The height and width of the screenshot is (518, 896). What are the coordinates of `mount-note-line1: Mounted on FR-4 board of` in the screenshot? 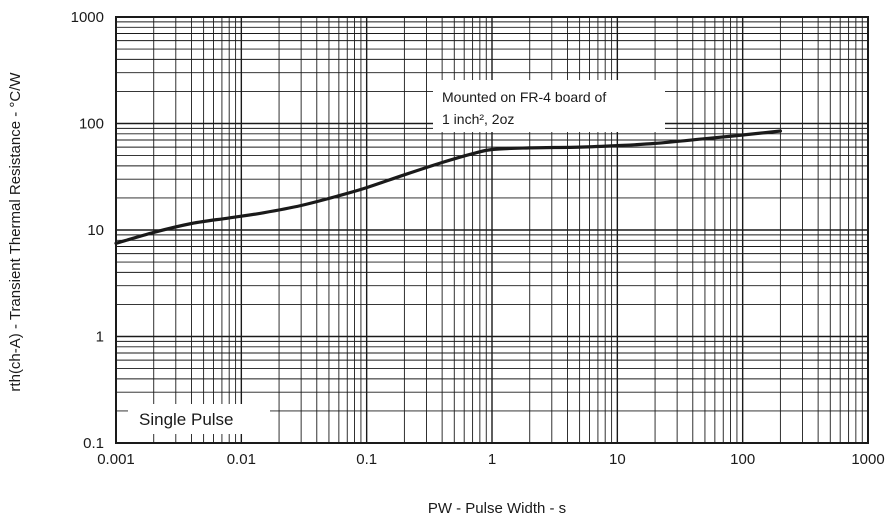 It's located at (524, 97).